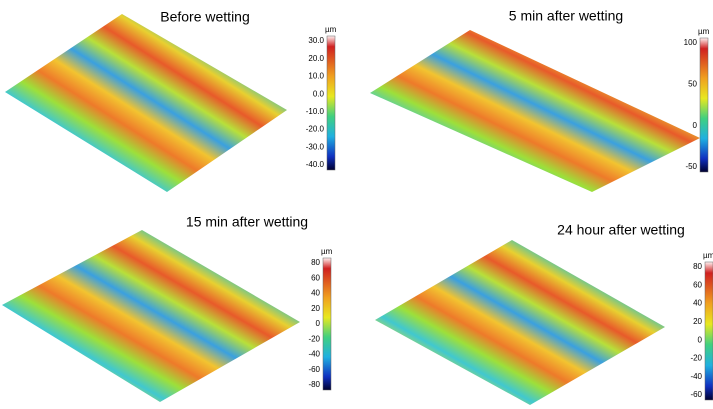 The height and width of the screenshot is (409, 713). What do you see at coordinates (691, 166) in the screenshot?
I see `tick-label: -50` at bounding box center [691, 166].